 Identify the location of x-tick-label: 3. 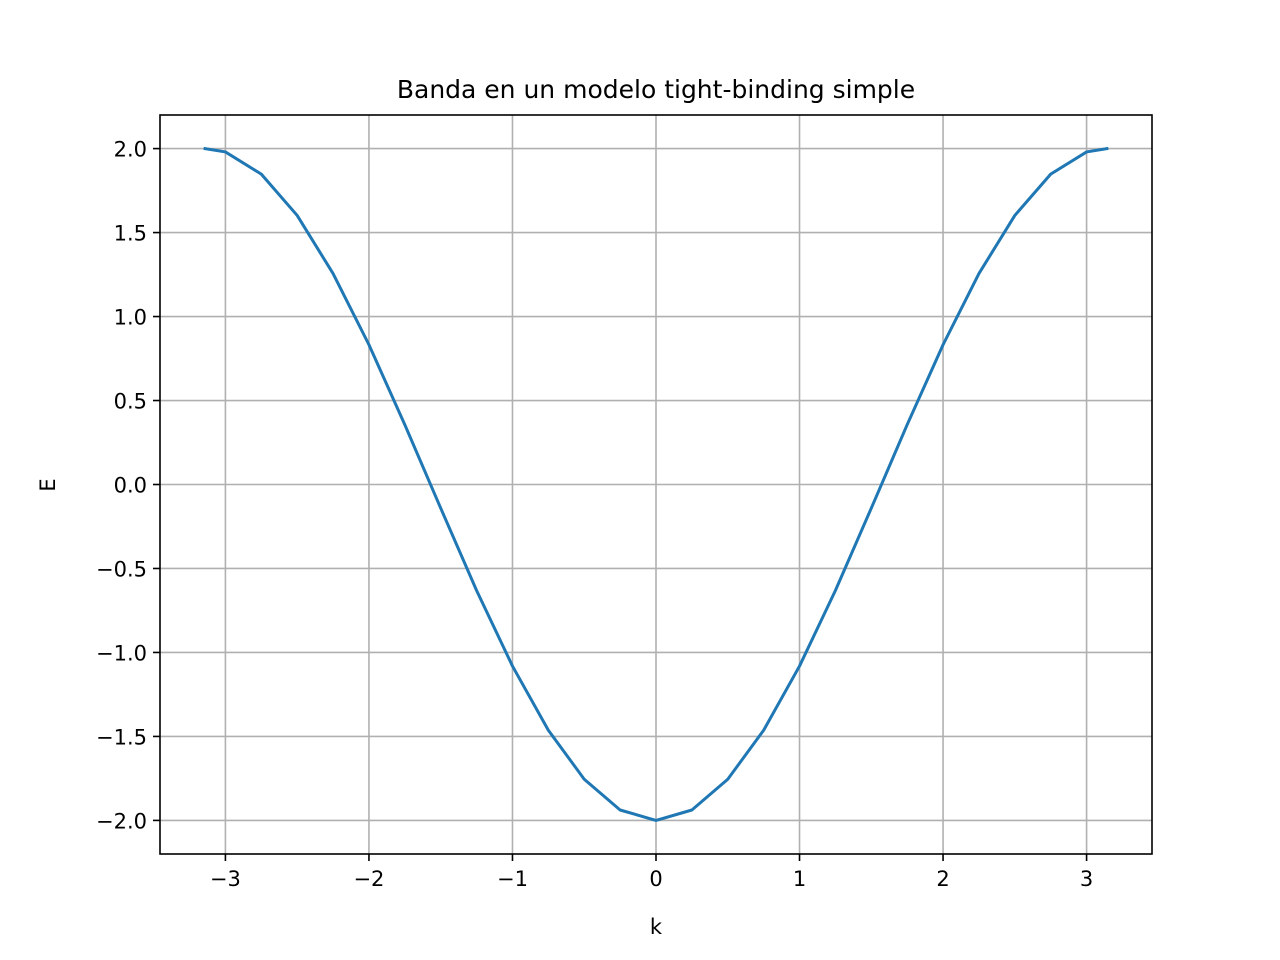
(1086, 879).